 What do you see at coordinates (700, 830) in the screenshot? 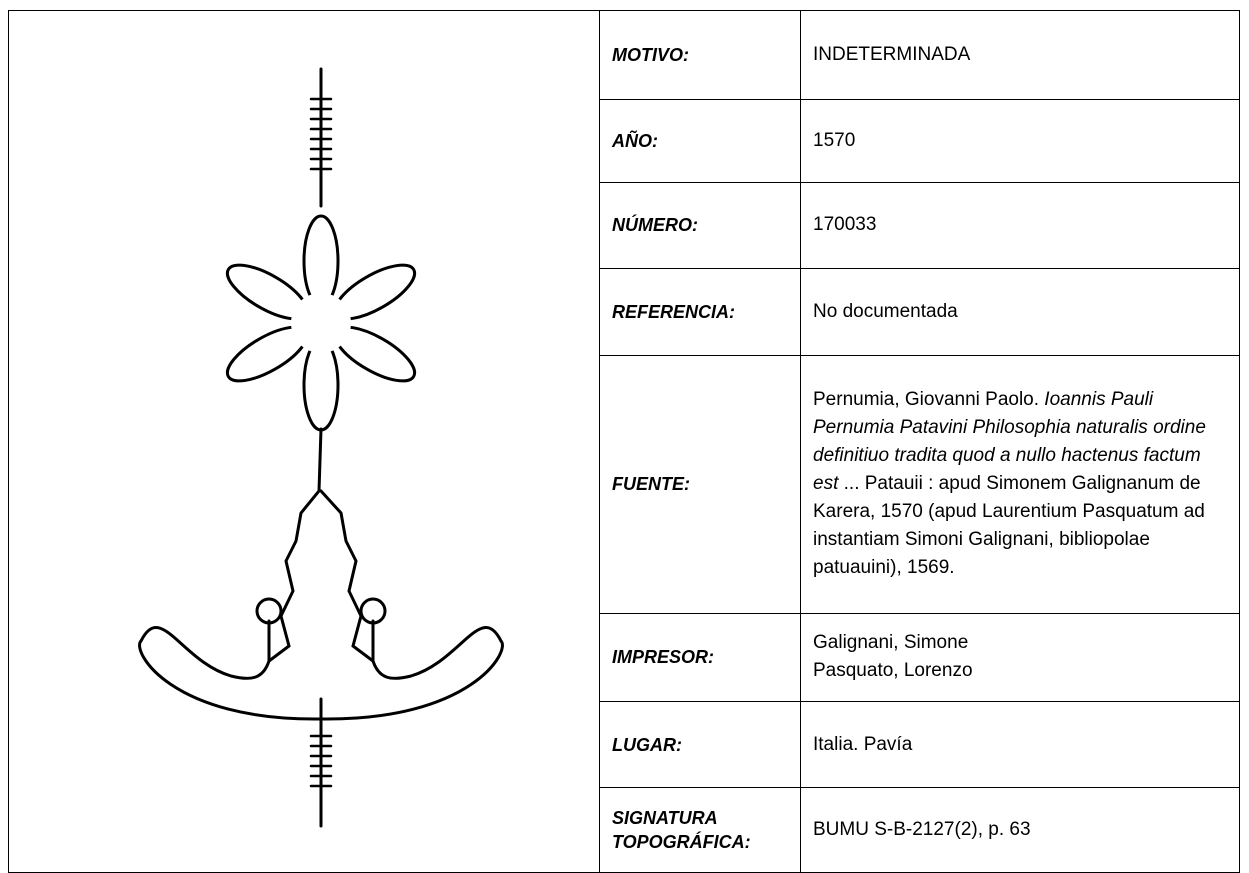
I see `field-label: SIGNATURA TOPOGRÁFICA:` at bounding box center [700, 830].